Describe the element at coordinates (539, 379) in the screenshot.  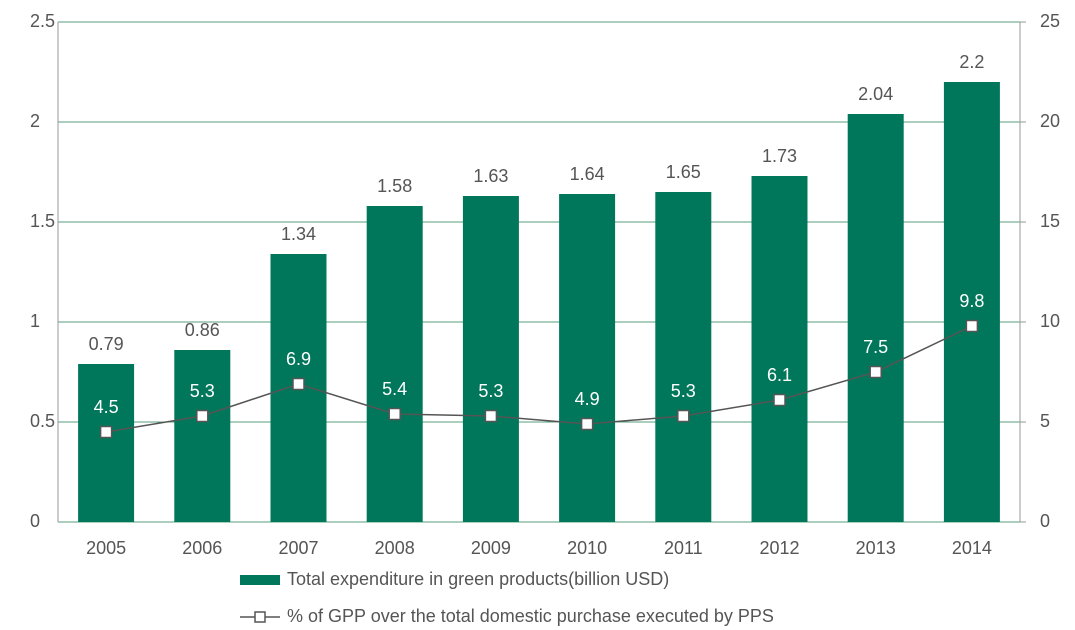
I see `line` at that location.